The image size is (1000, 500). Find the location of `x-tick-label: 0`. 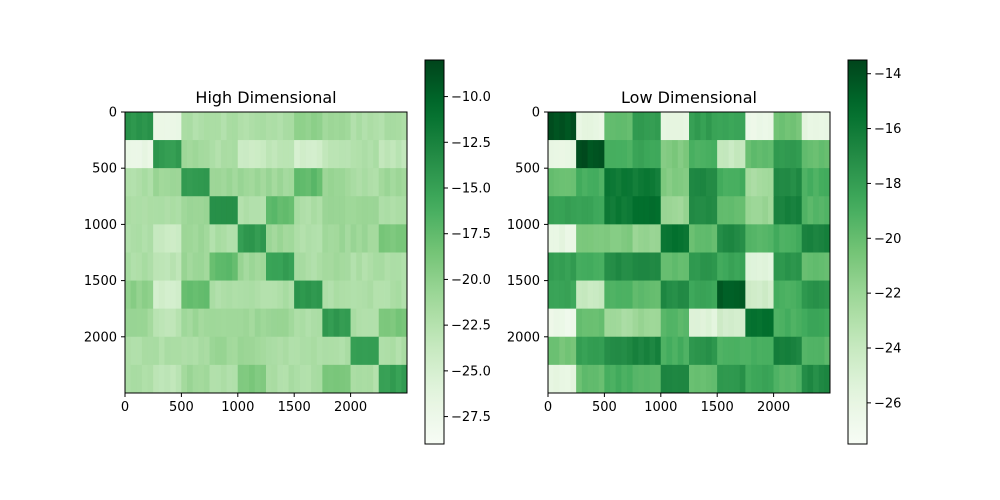

x-tick-label: 0 is located at coordinates (548, 407).